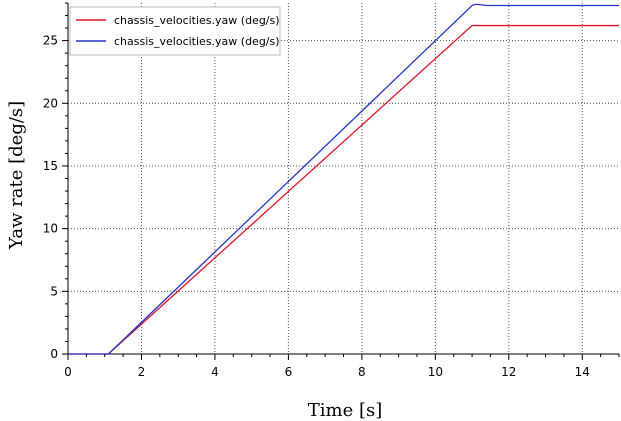  I want to click on legend-box, so click(175, 31).